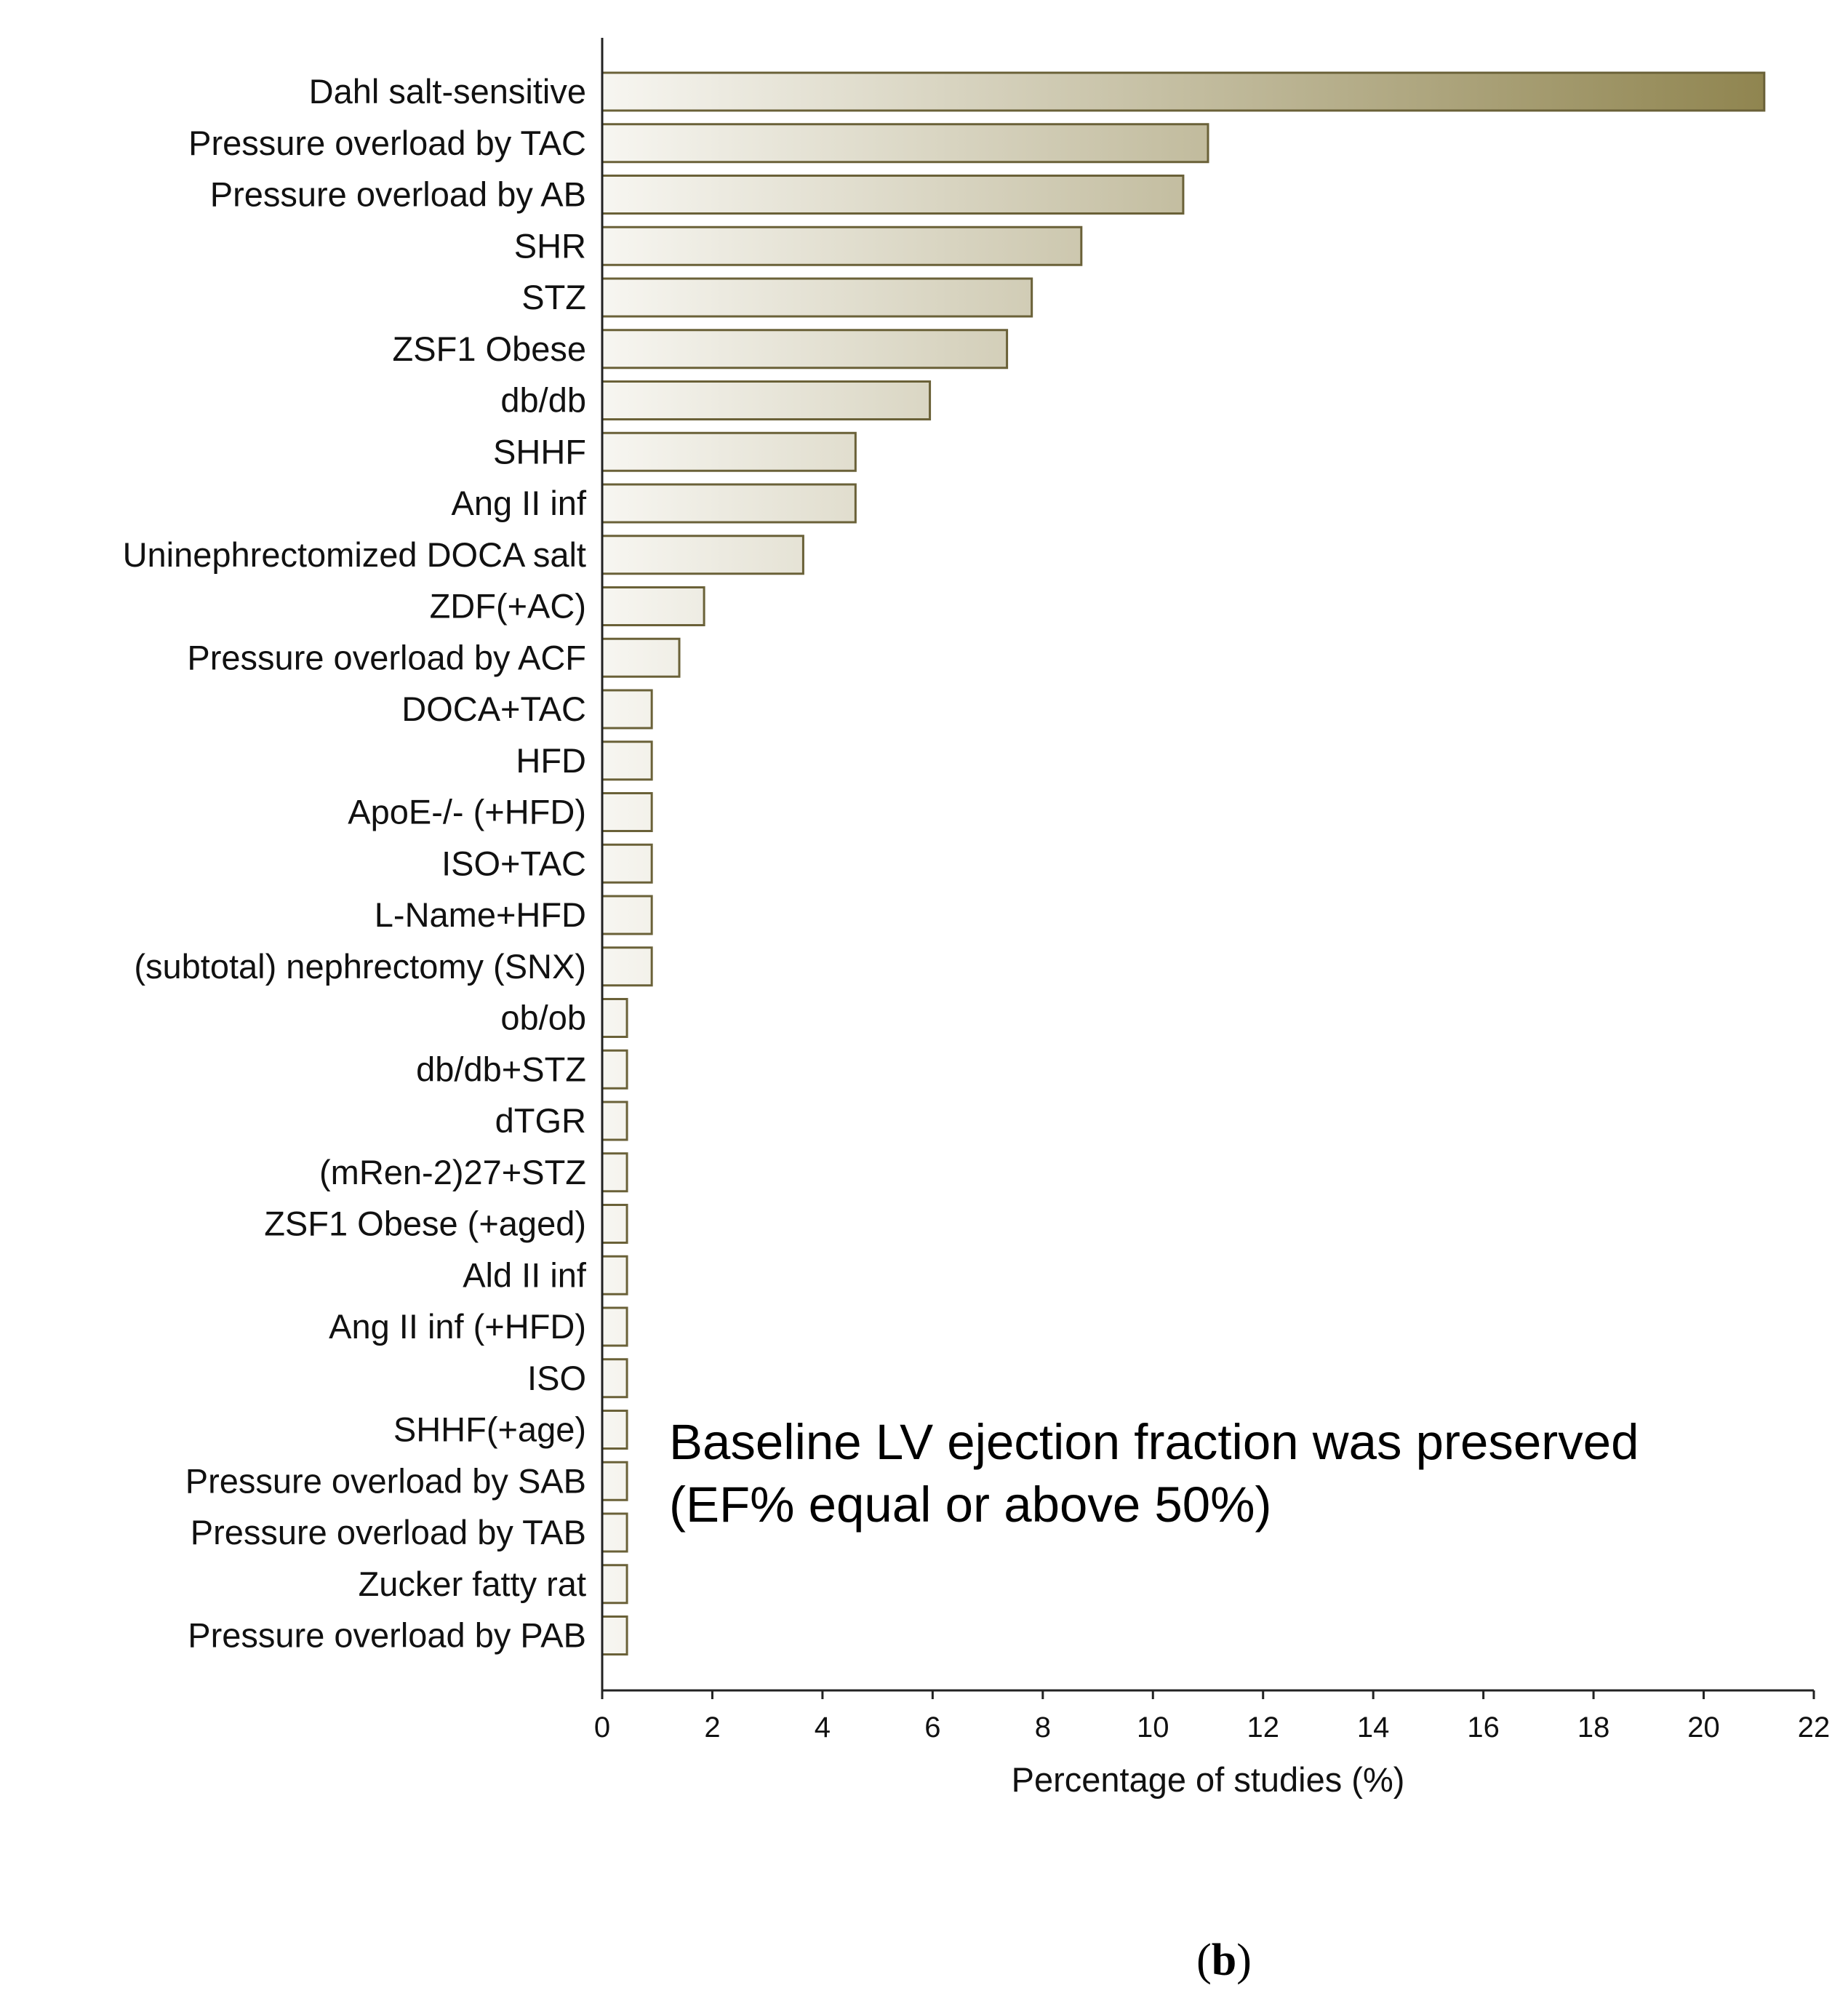 The image size is (1848, 2001). Describe the element at coordinates (1204, 1960) in the screenshot. I see `panel-label-open: (` at that location.